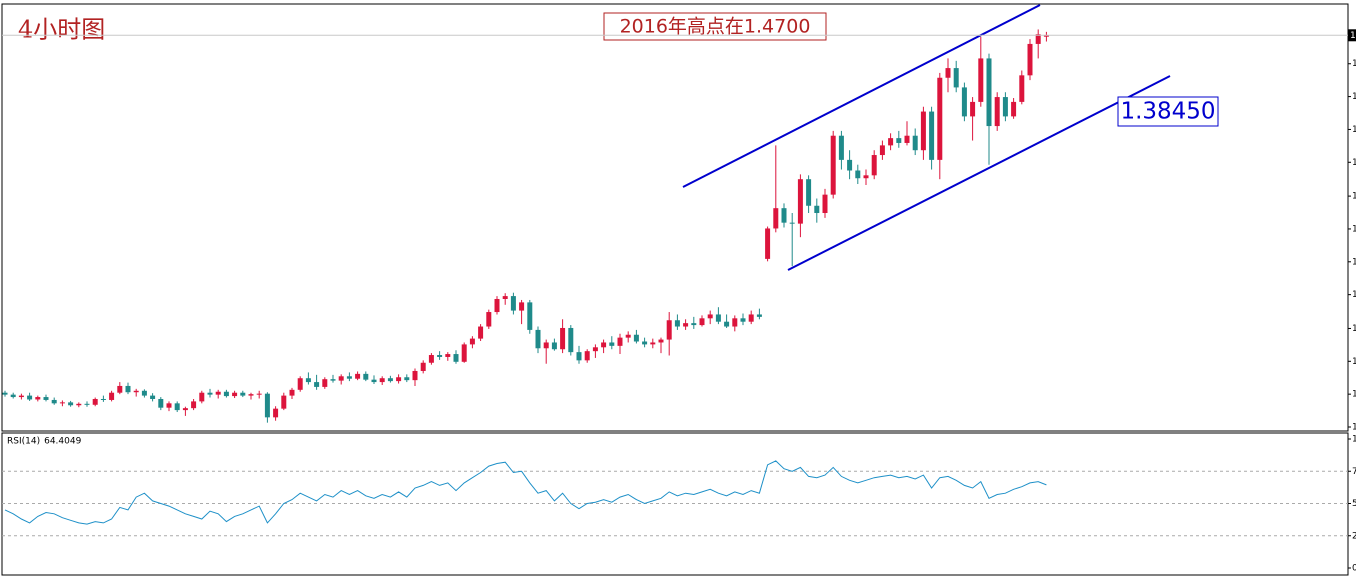 Image resolution: width=1356 pixels, height=578 pixels. I want to click on annotation: 2016年高点在1.4700, so click(715, 27).